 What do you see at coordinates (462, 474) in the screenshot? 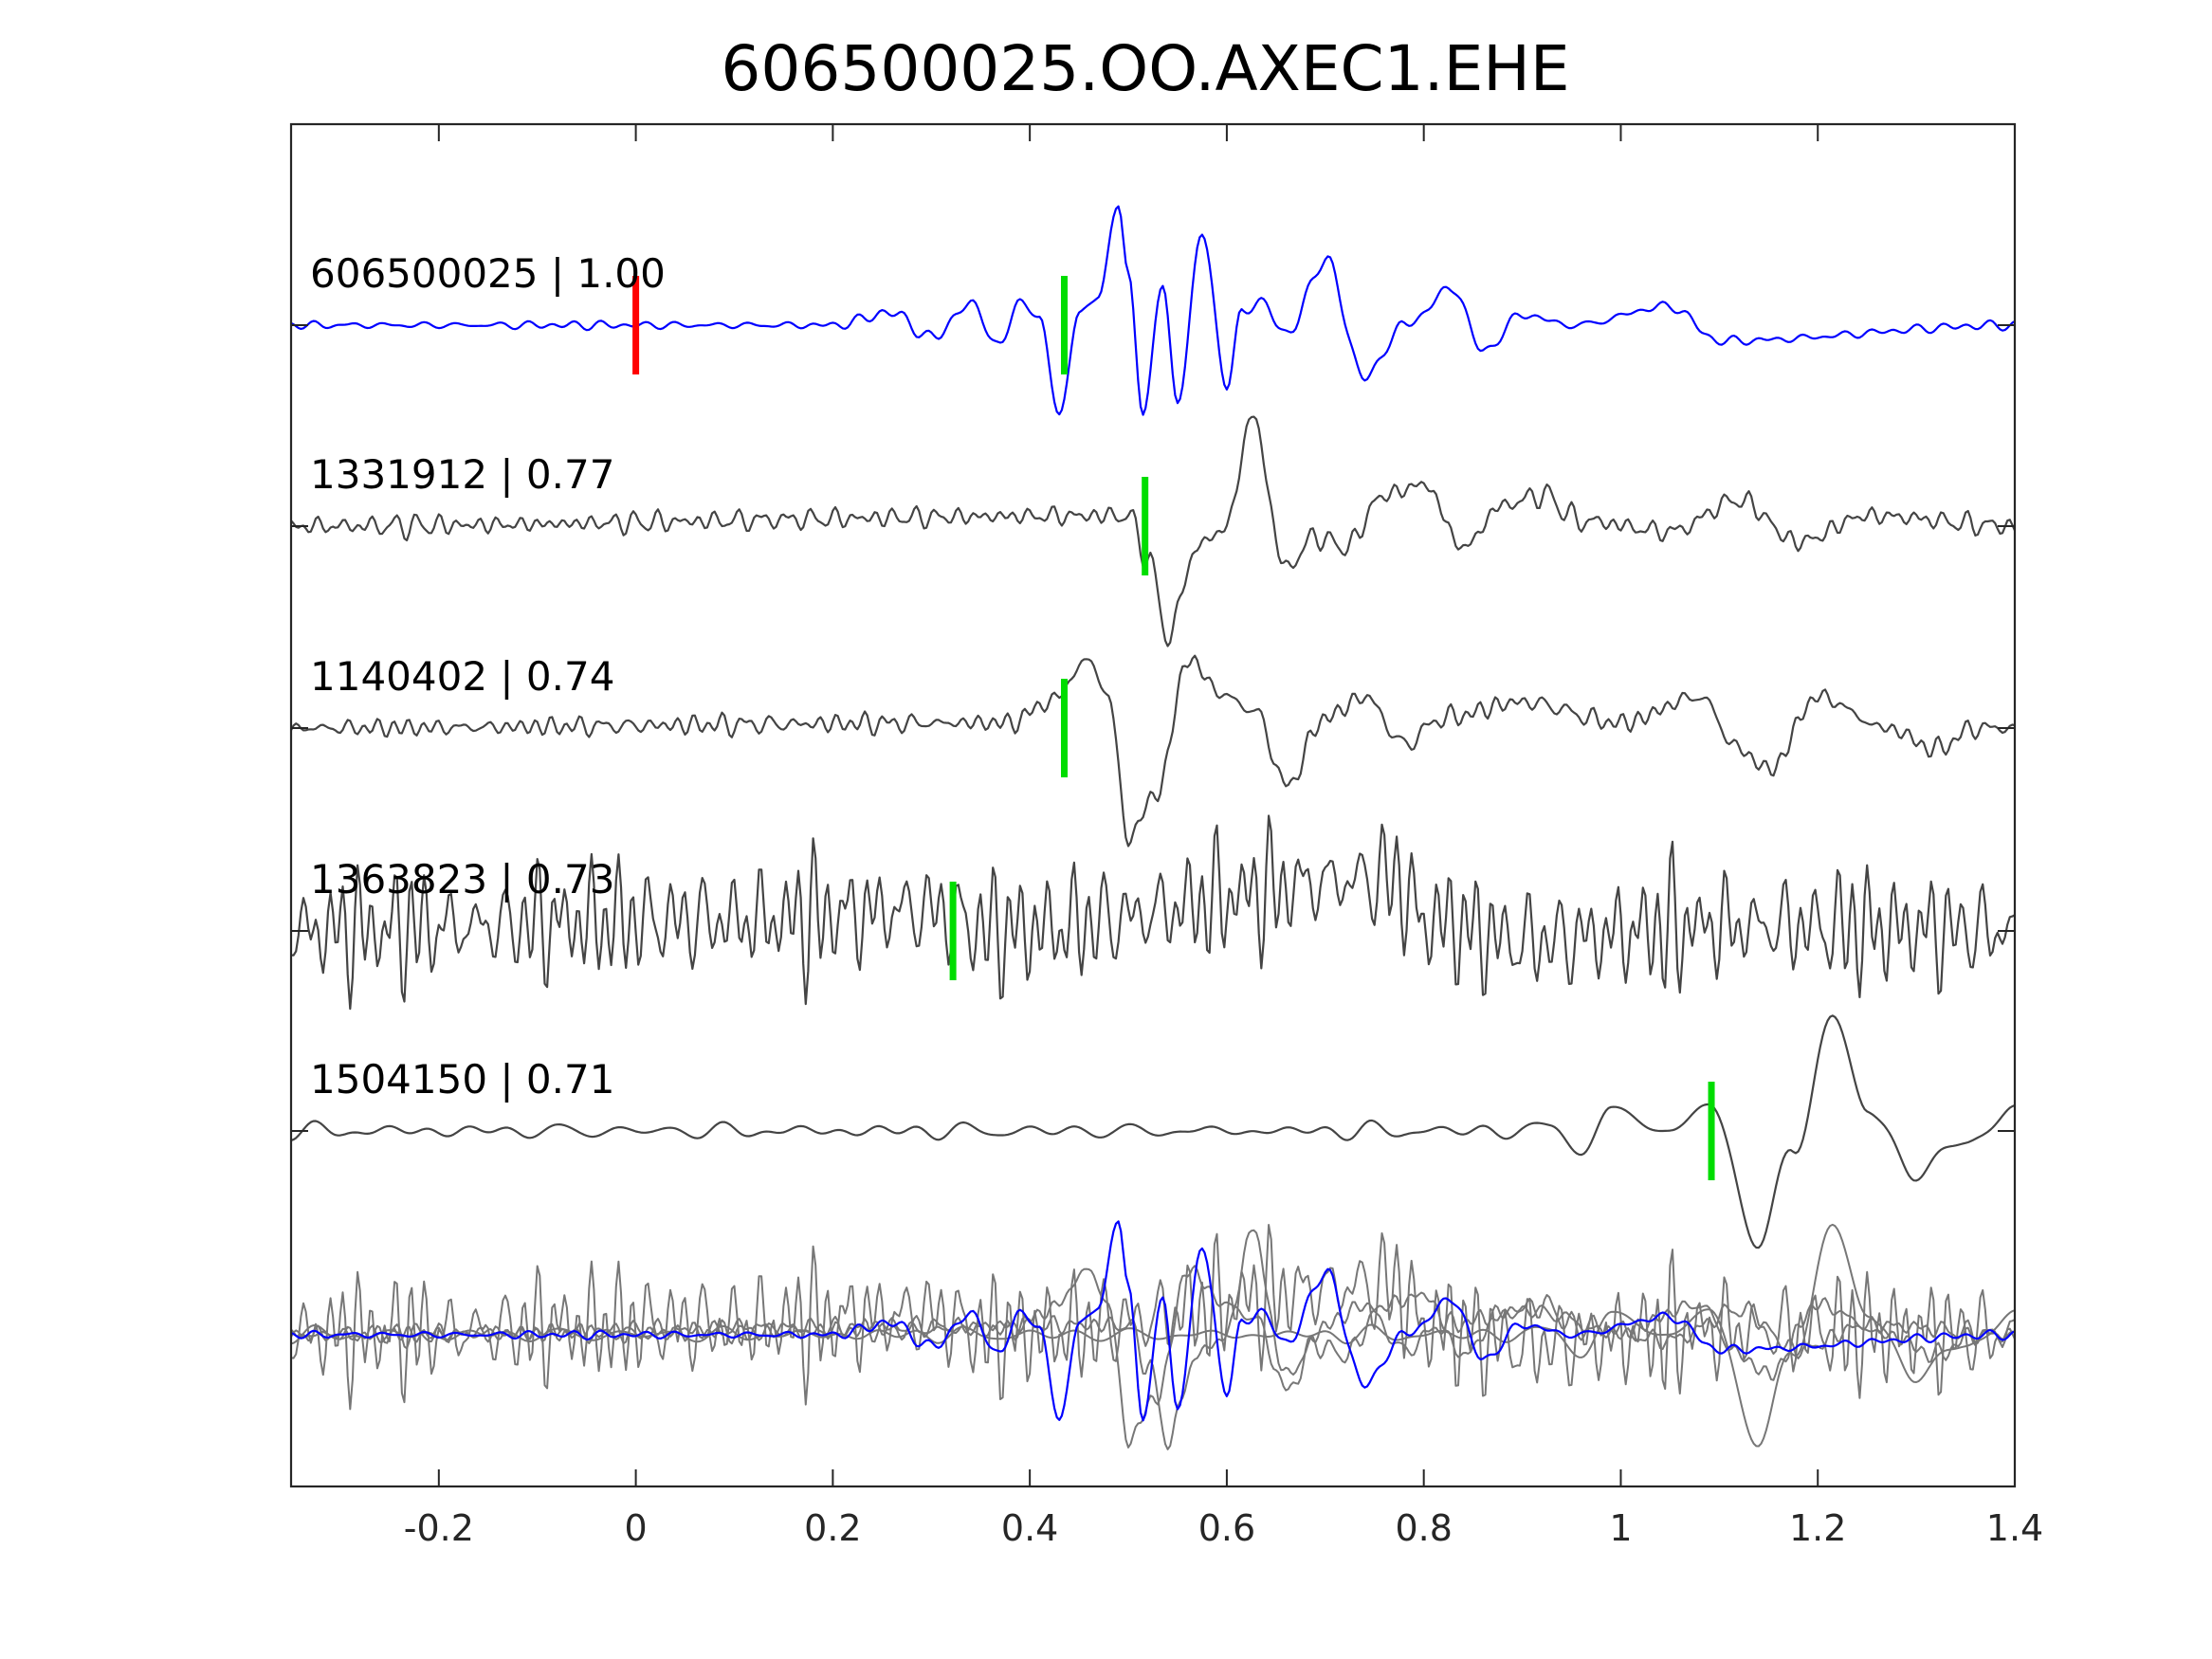
I see `trace-label-1331912: 1331912 | 0.77` at bounding box center [462, 474].